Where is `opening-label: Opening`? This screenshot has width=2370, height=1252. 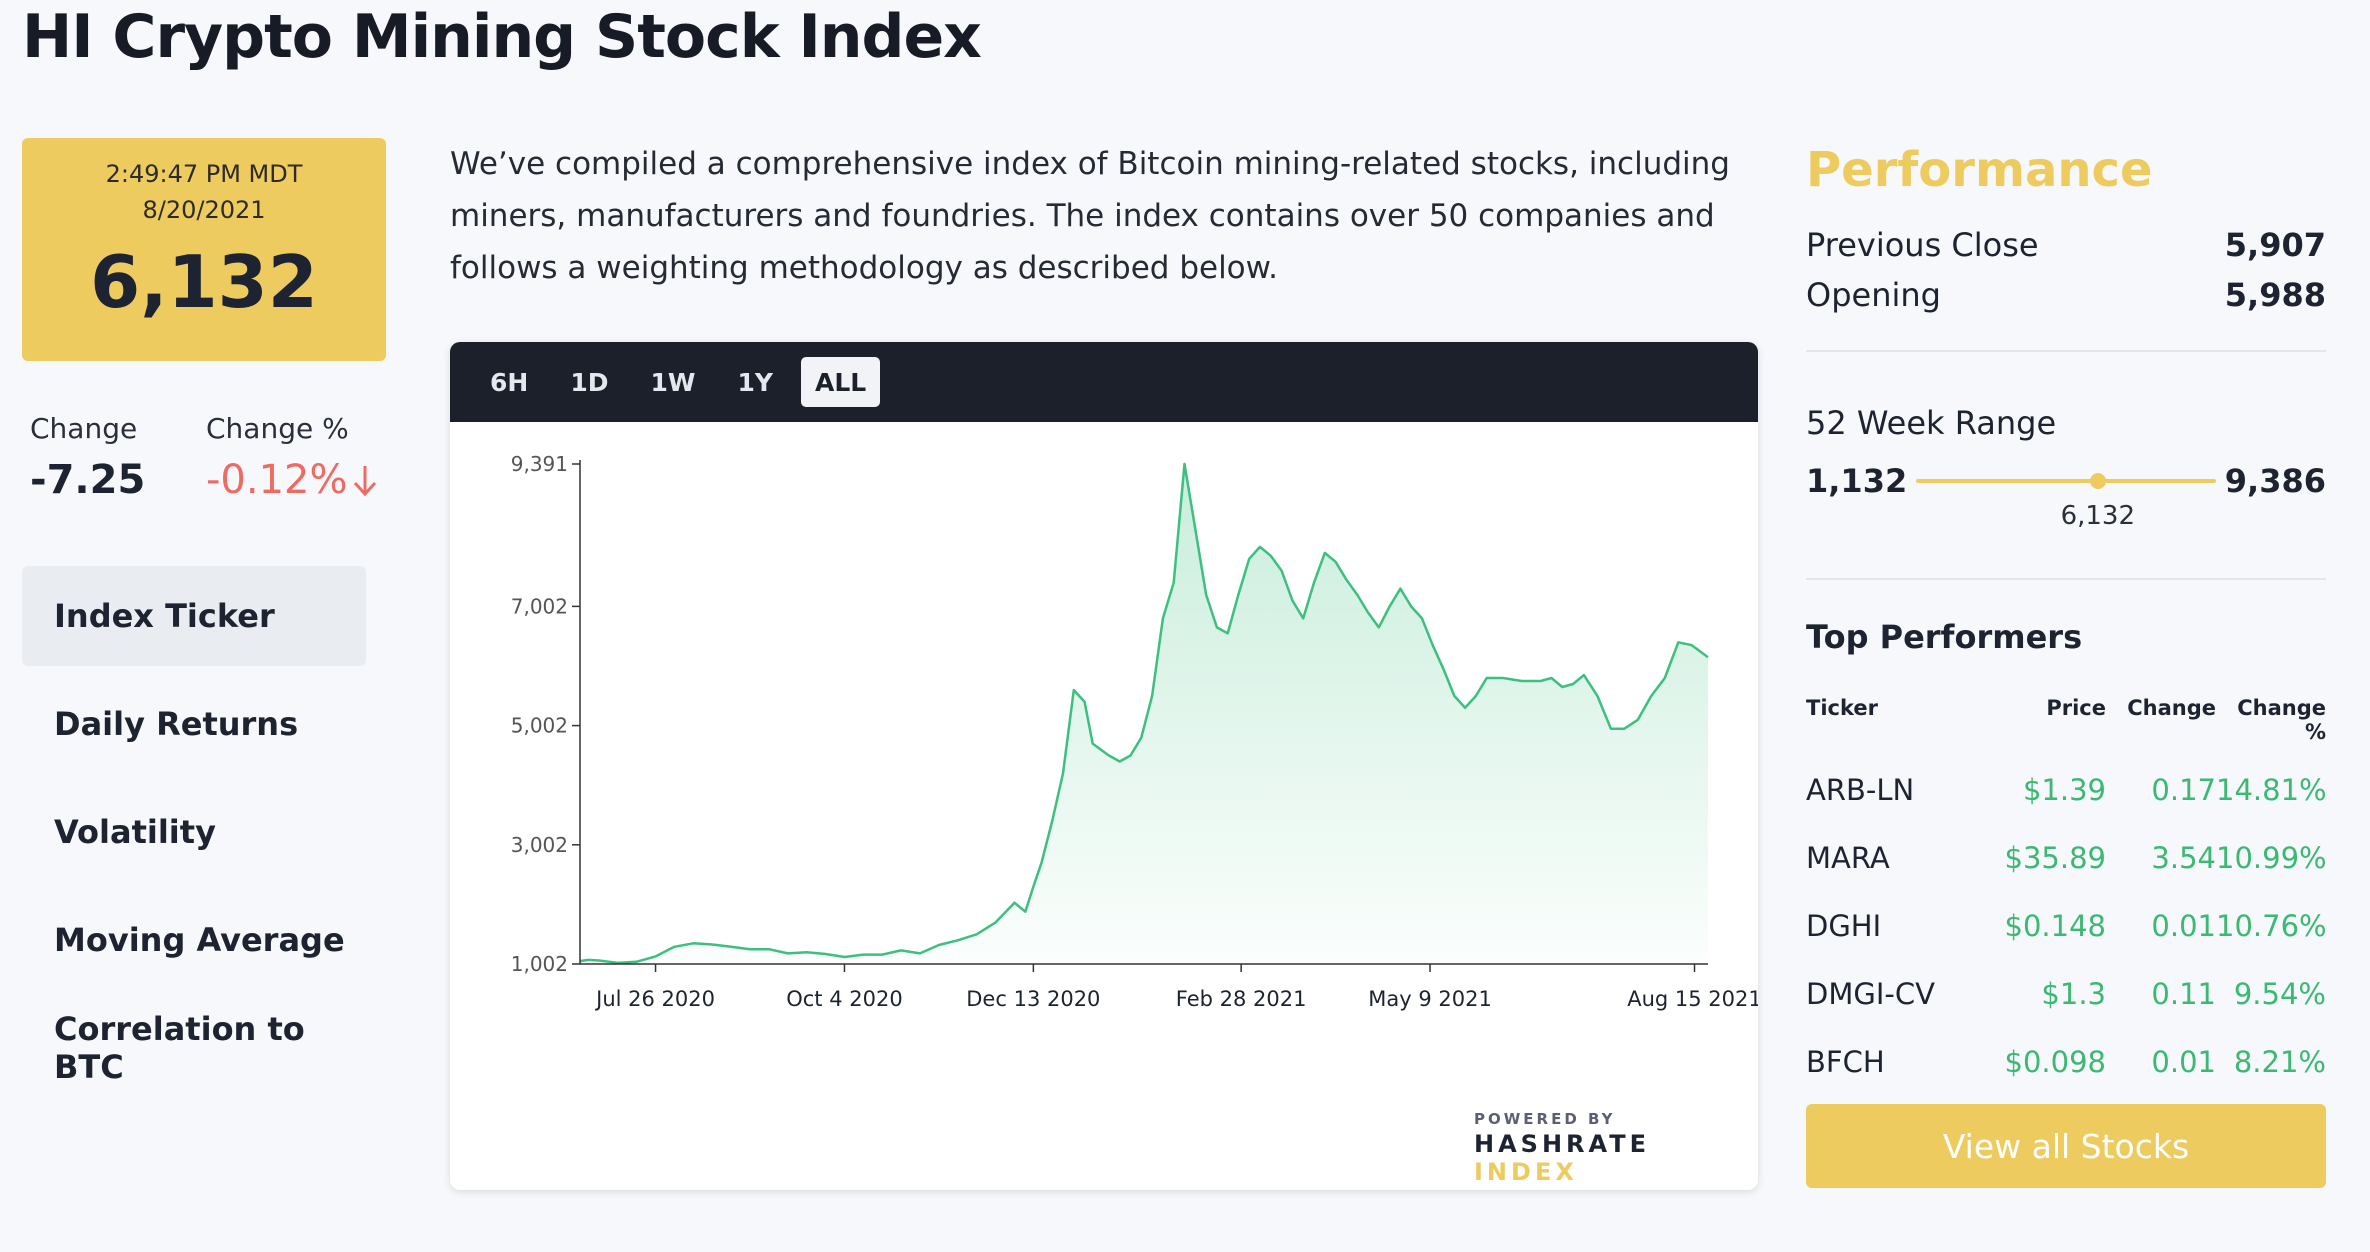 opening-label: Opening is located at coordinates (1873, 295).